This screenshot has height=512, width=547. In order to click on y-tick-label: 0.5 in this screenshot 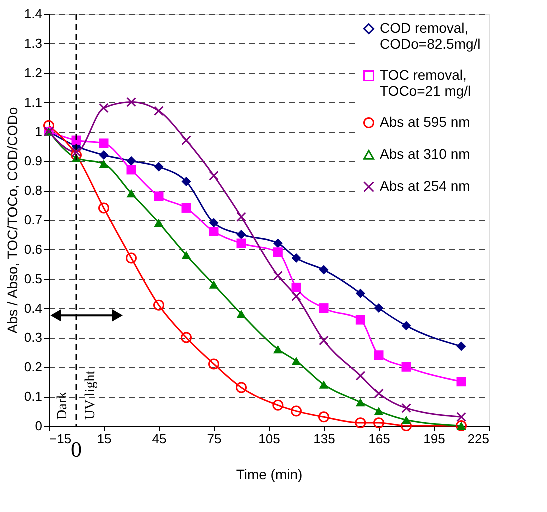, I will do `click(33, 278)`.